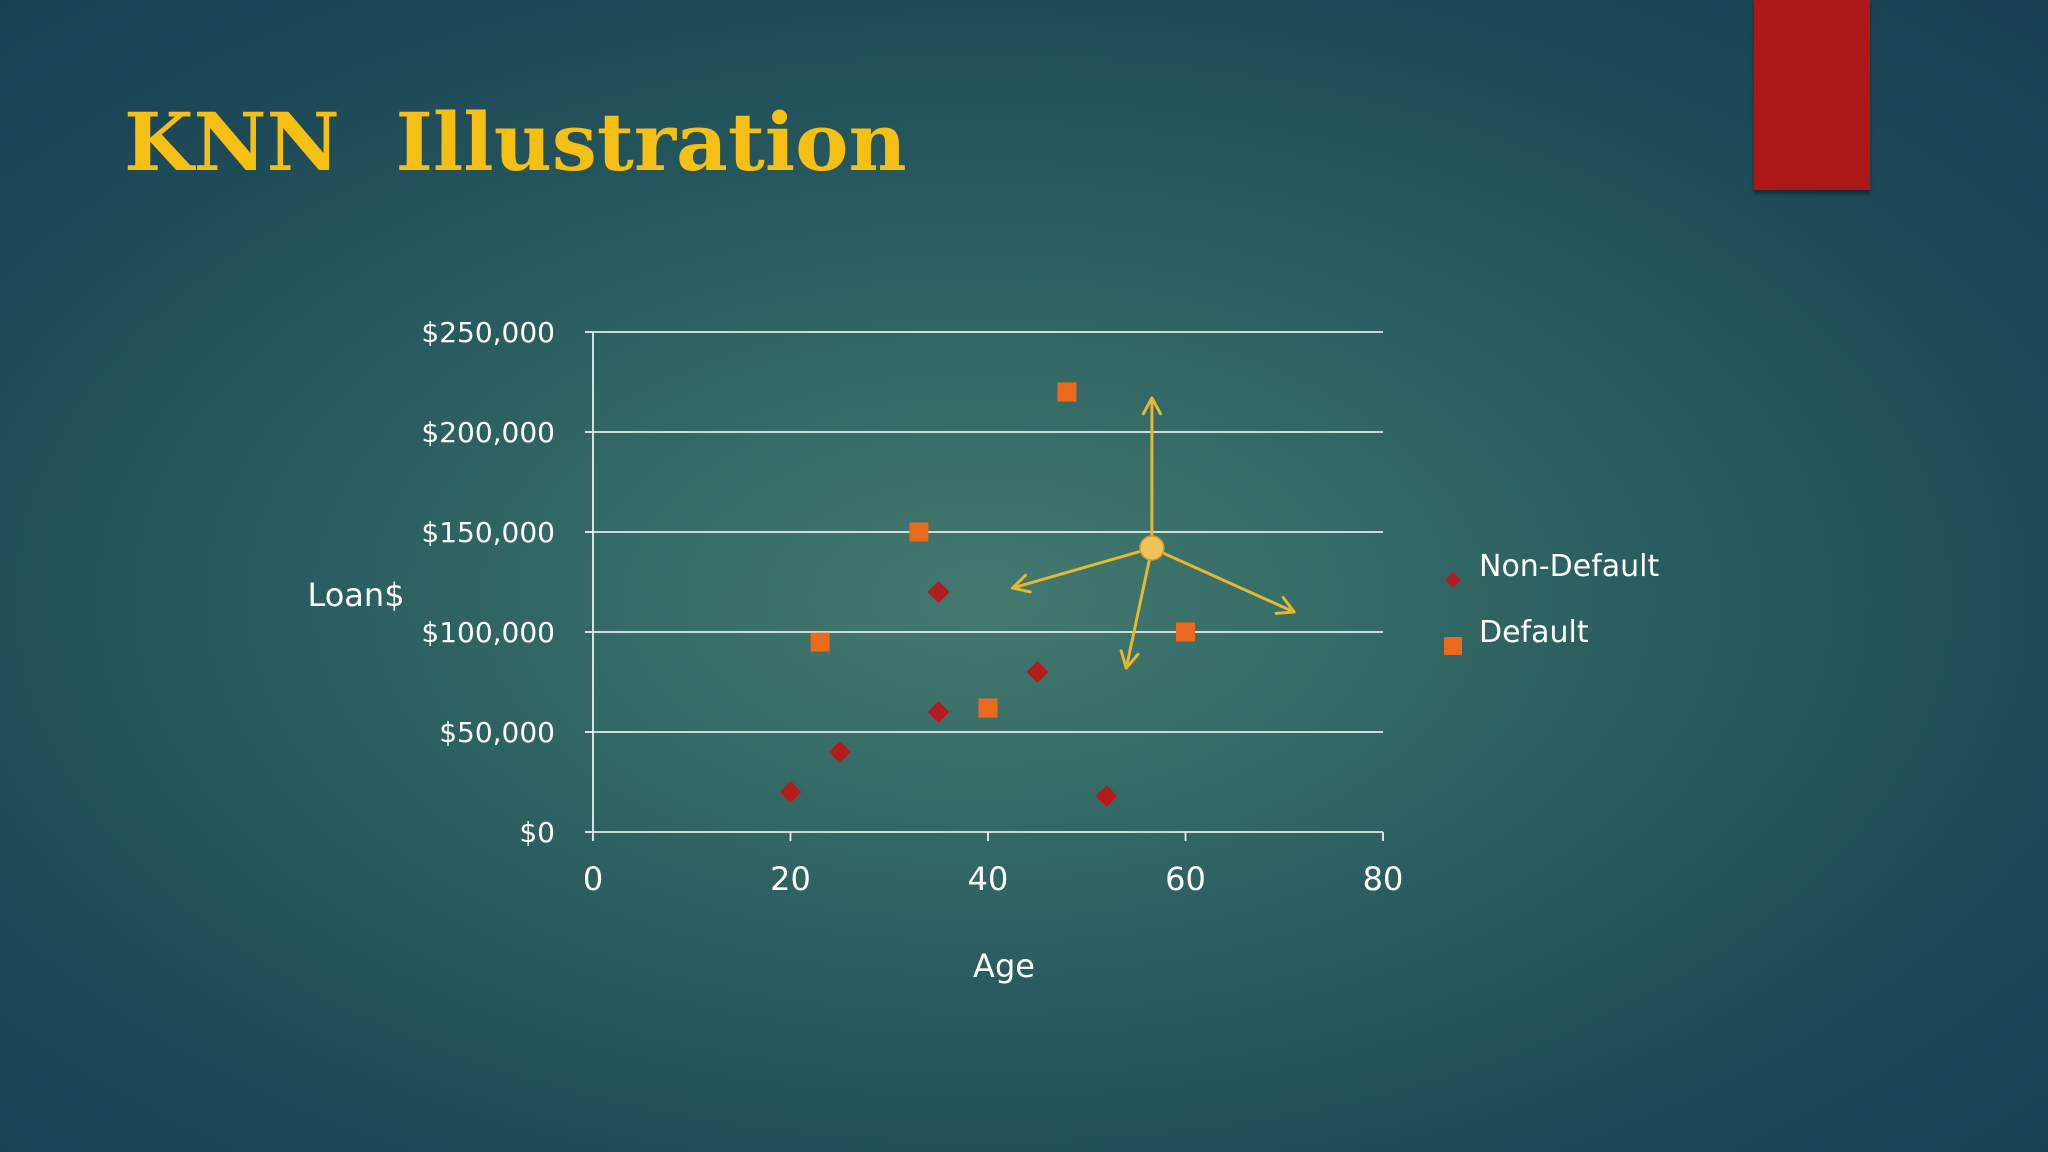  What do you see at coordinates (593, 879) in the screenshot?
I see `x-tick-label: 0` at bounding box center [593, 879].